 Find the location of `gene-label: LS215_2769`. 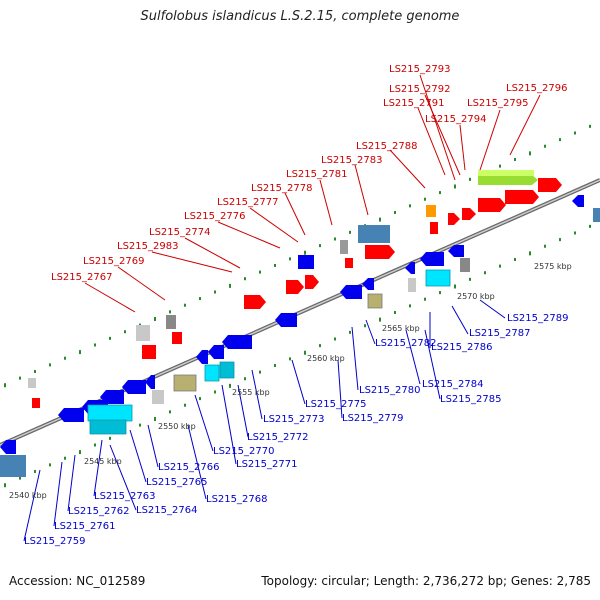

gene-label: LS215_2769 is located at coordinates (113, 261).